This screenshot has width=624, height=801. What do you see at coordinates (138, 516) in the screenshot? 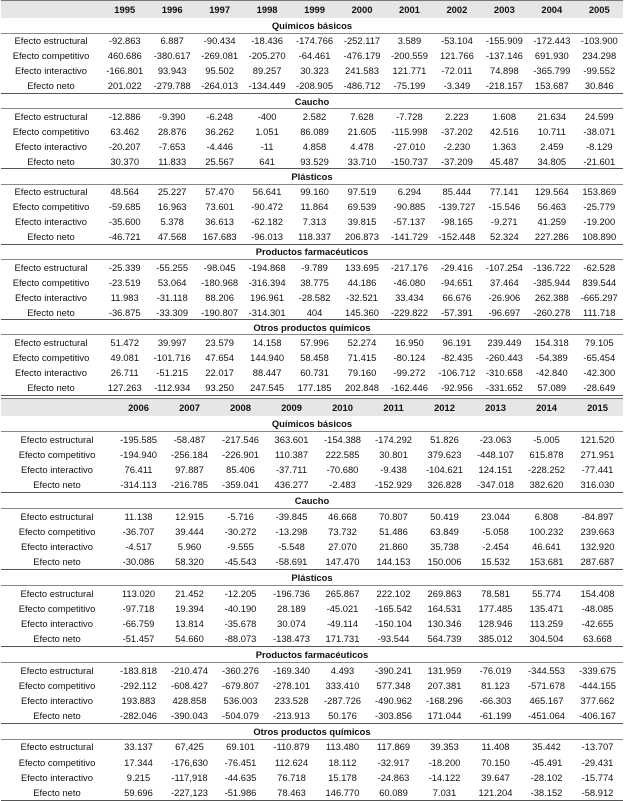
I see `table-cell: 11.138` at bounding box center [138, 516].